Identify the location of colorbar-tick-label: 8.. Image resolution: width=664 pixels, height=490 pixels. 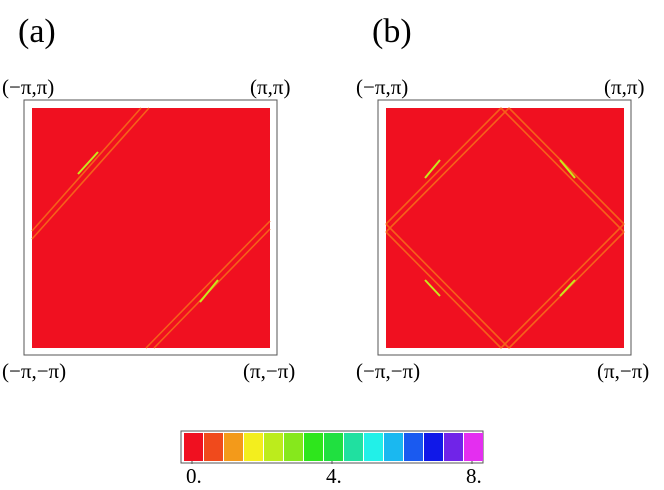
(474, 476).